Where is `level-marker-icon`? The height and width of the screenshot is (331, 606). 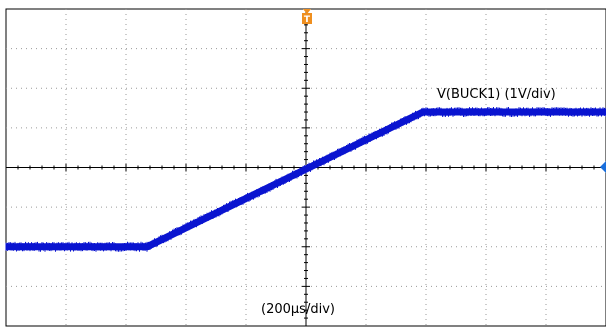 level-marker-icon is located at coordinates (603, 167).